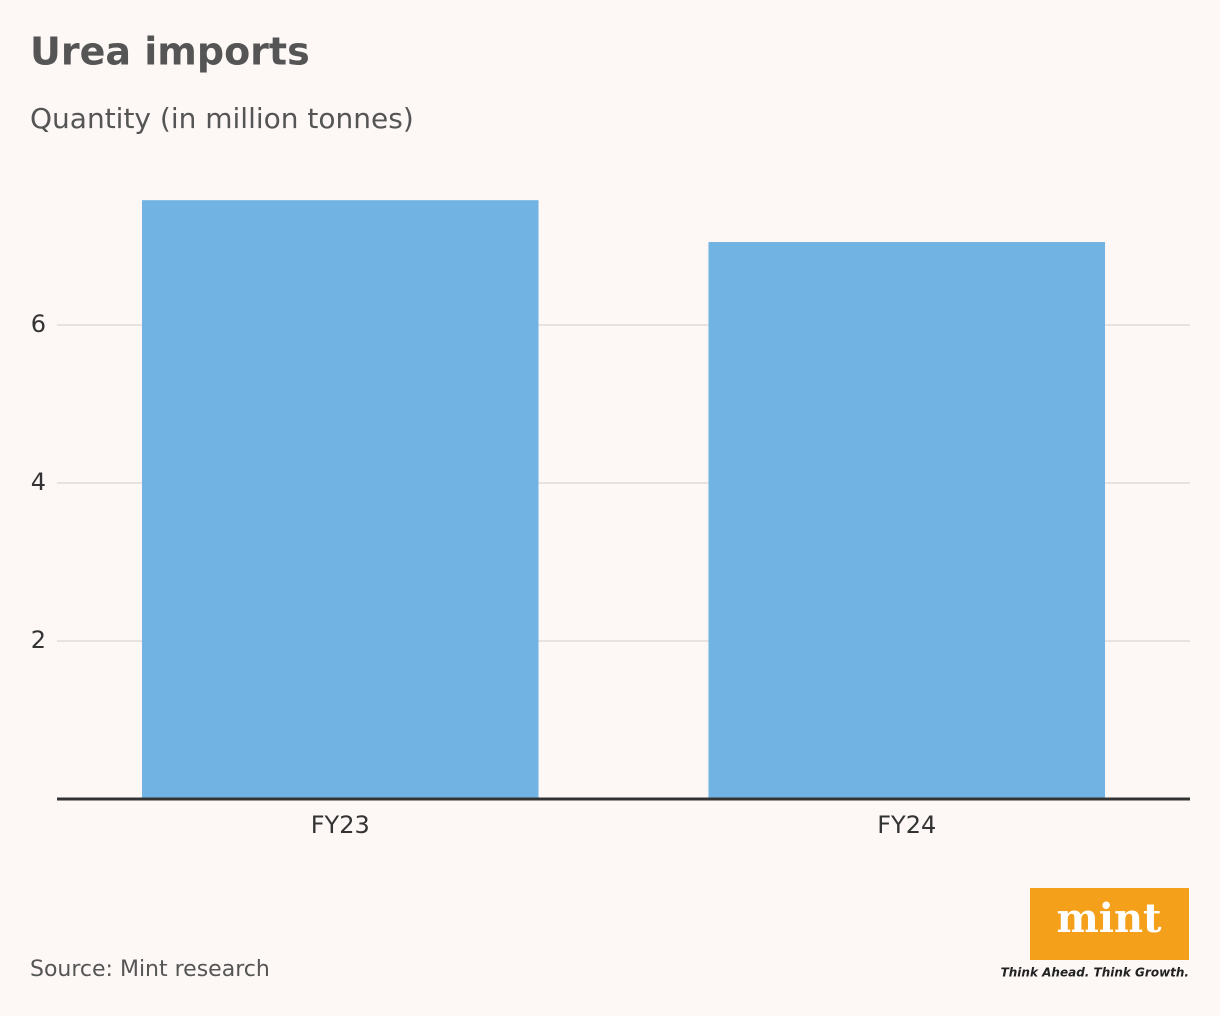 The height and width of the screenshot is (1016, 1220). I want to click on logo-box, so click(1109, 924).